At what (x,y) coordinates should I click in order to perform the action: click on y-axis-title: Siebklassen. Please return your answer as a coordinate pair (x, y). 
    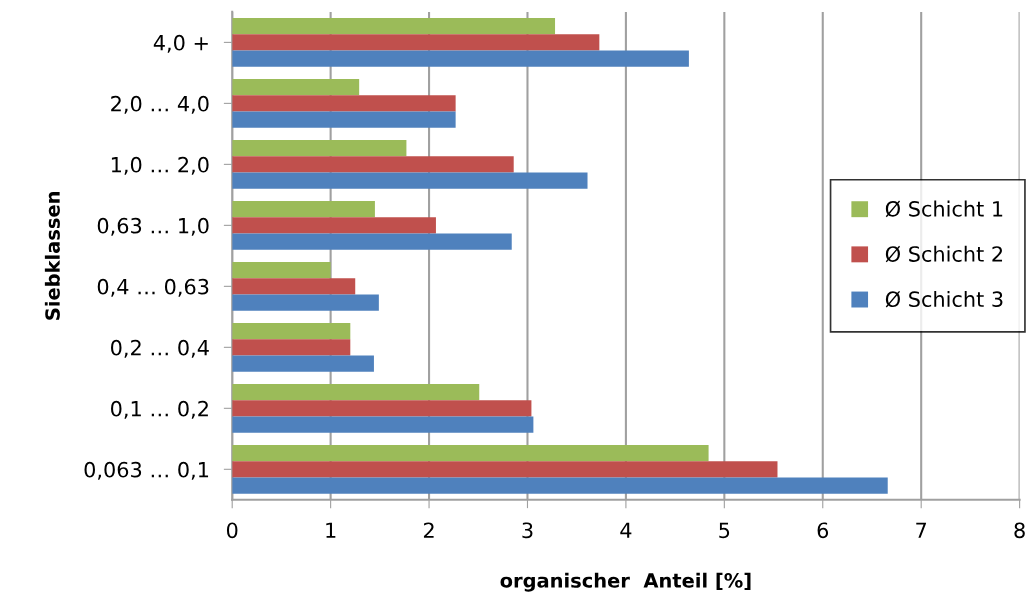
    Looking at the image, I should click on (52, 256).